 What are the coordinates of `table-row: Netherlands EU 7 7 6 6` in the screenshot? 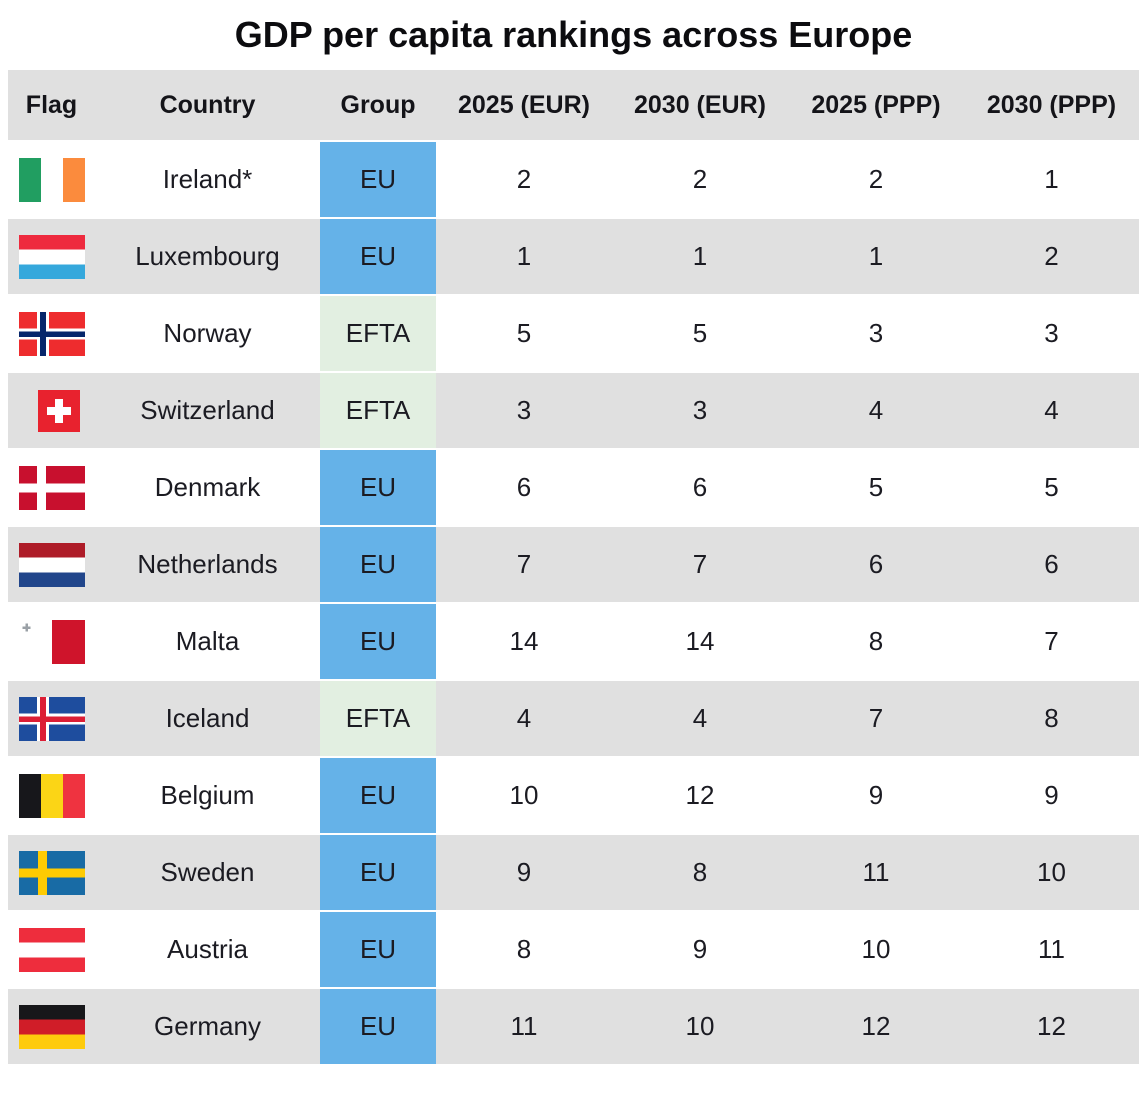 It's located at (573, 563).